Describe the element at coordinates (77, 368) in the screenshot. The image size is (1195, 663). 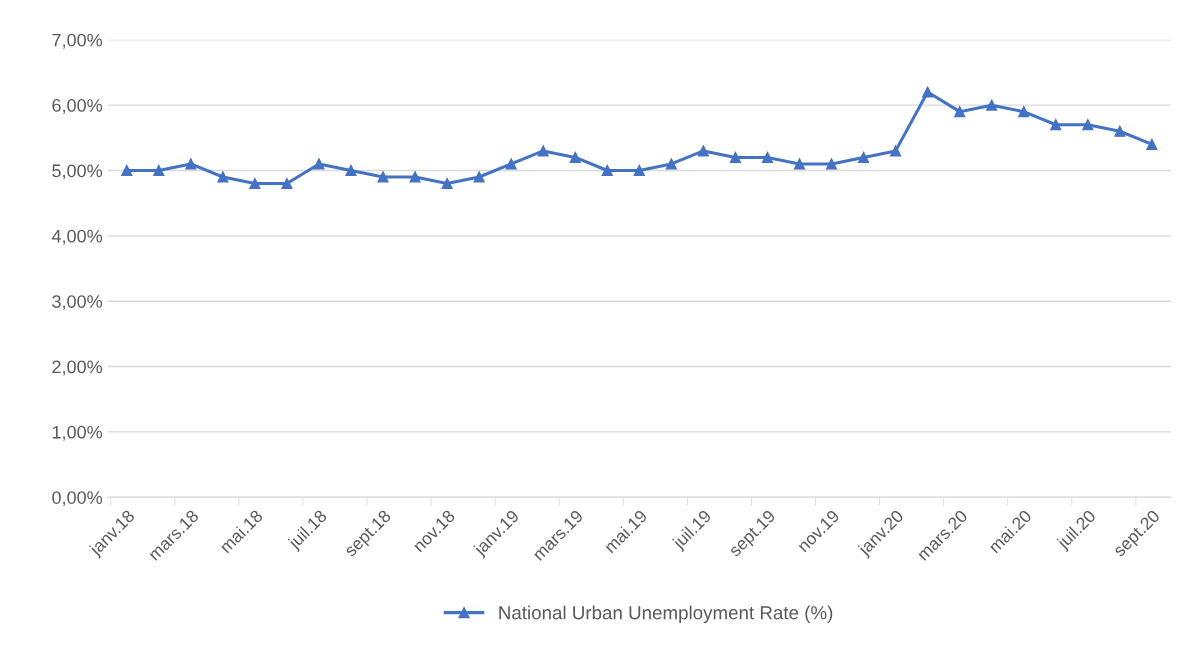
I see `y-tick-label: 2,00%` at that location.